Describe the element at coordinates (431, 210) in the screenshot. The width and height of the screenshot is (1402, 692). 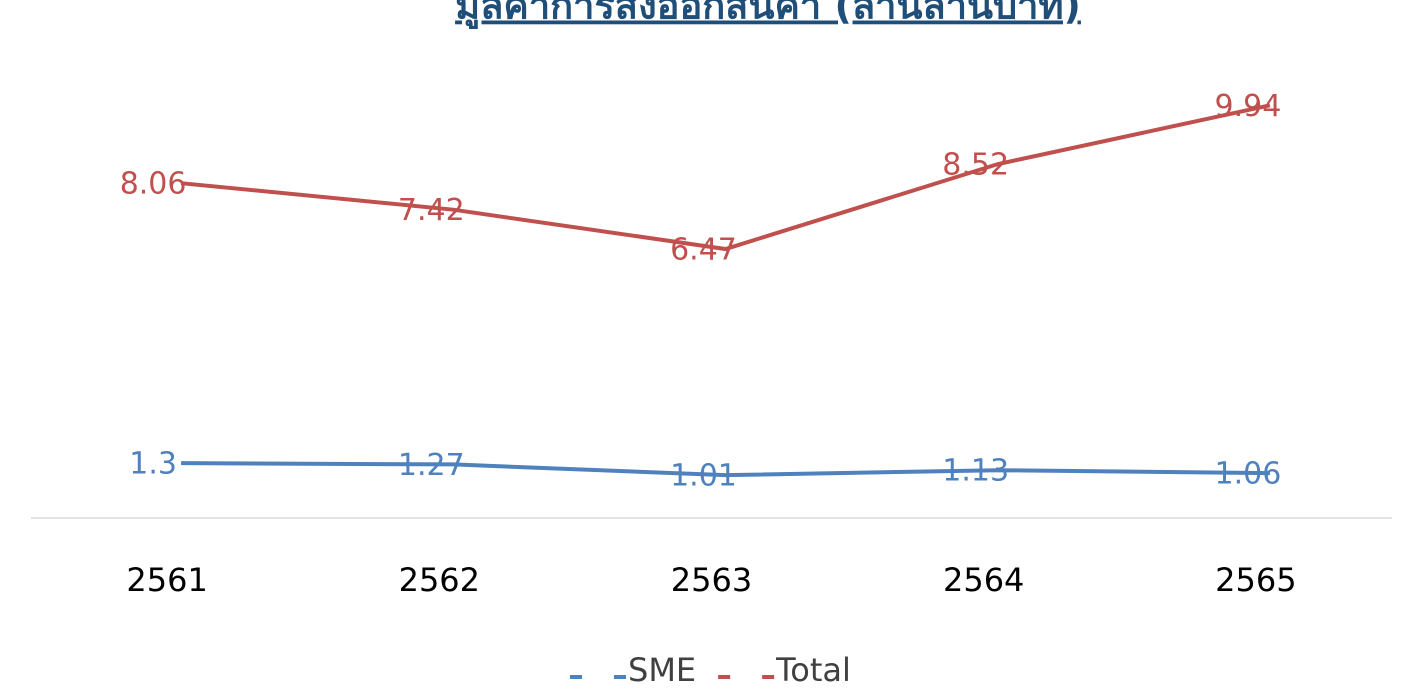
I see `data-label: 7.42` at that location.